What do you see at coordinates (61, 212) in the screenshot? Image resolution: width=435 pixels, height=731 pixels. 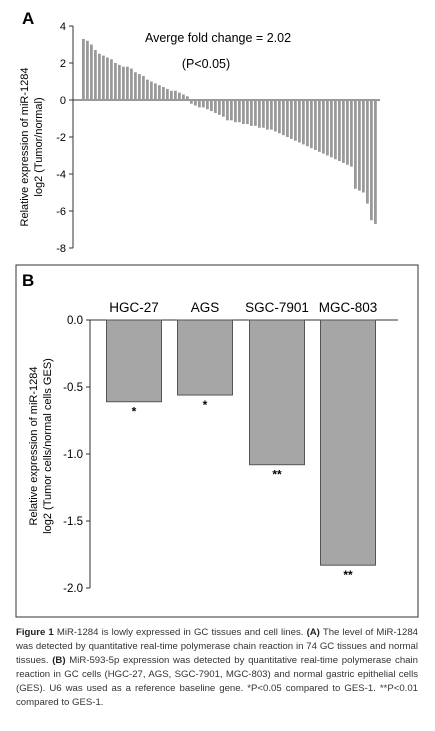 I see `panel-a-tick-label: -6` at bounding box center [61, 212].